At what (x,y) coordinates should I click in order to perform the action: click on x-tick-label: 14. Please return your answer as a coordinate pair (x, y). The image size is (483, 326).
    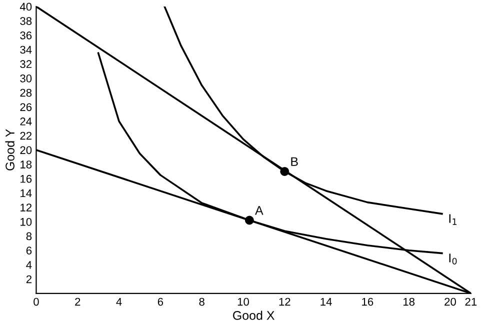
    Looking at the image, I should click on (326, 302).